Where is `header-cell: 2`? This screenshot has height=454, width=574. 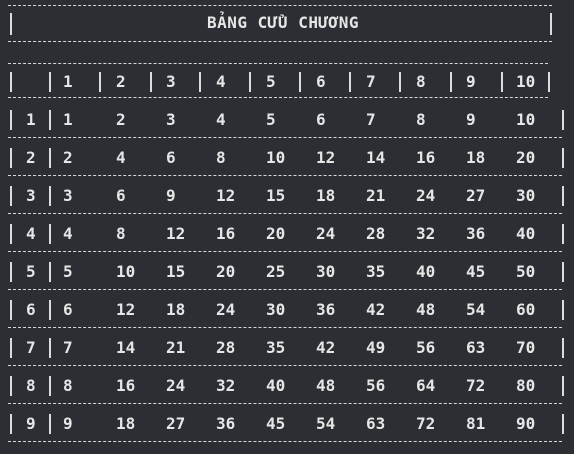 header-cell: 2 is located at coordinates (121, 81).